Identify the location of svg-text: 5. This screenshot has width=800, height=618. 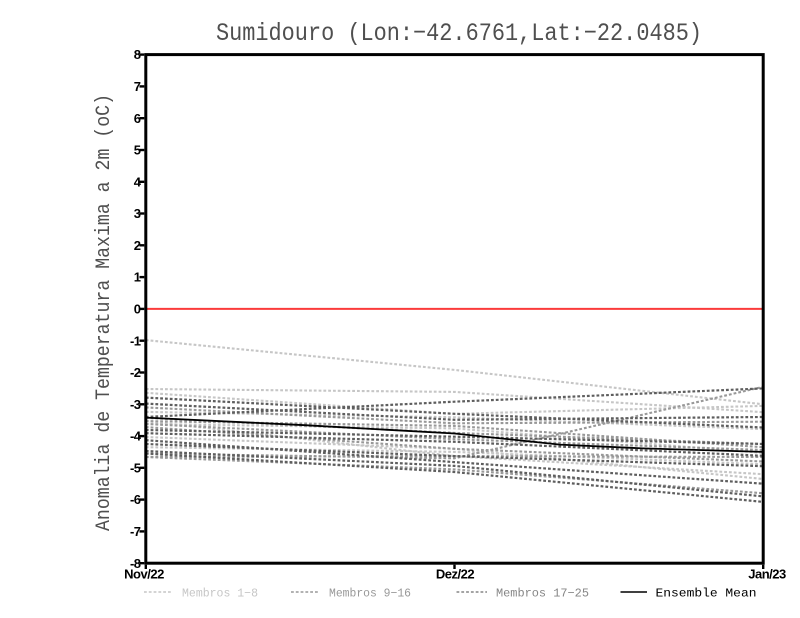
(137, 150).